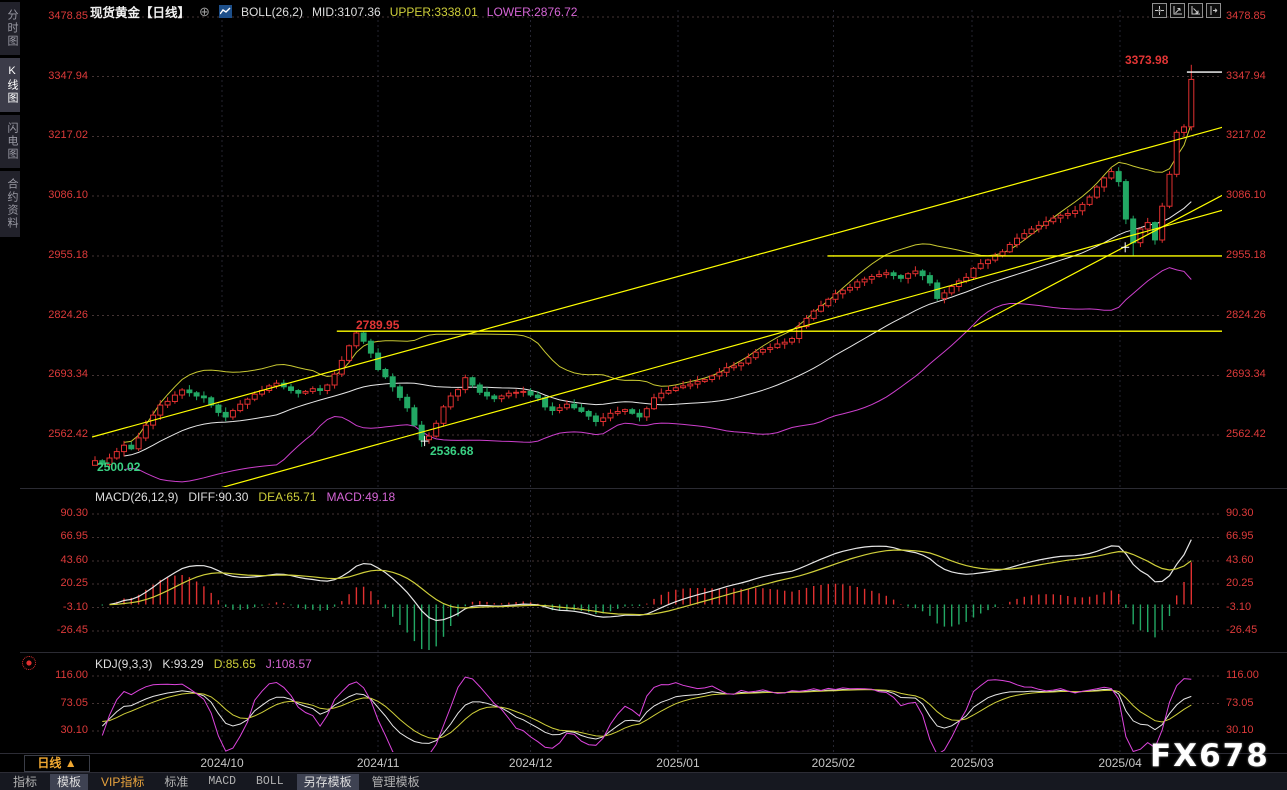 The height and width of the screenshot is (790, 1287). I want to click on month-label: 2025/04, so click(1120, 763).